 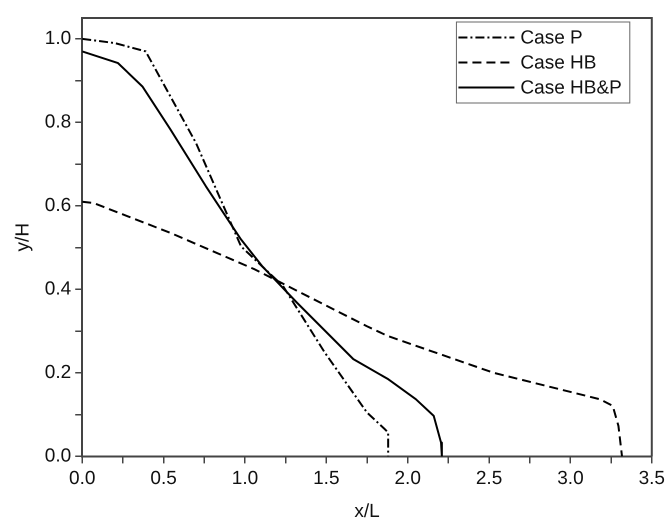 I want to click on x-tick-label: 0.0, so click(x=82, y=479).